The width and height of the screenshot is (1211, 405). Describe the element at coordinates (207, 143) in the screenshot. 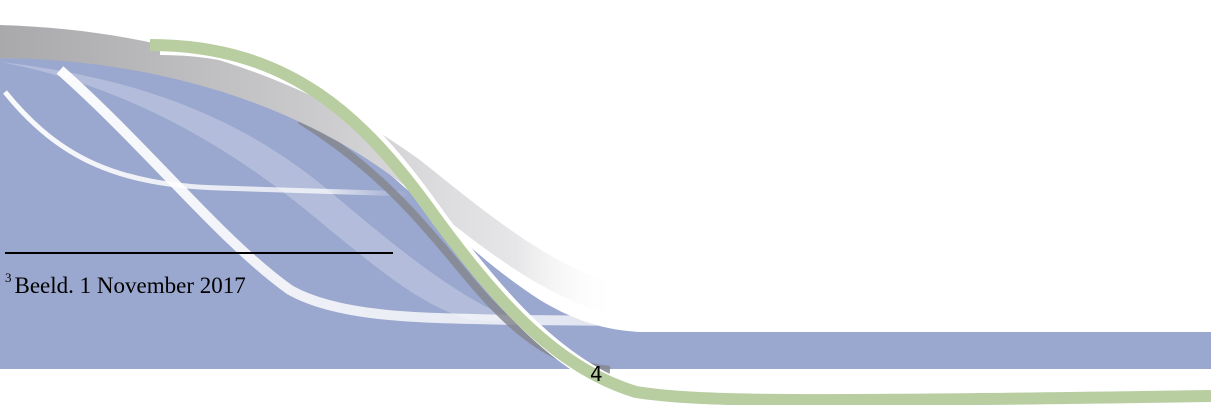

I see `white-curve-upper` at that location.